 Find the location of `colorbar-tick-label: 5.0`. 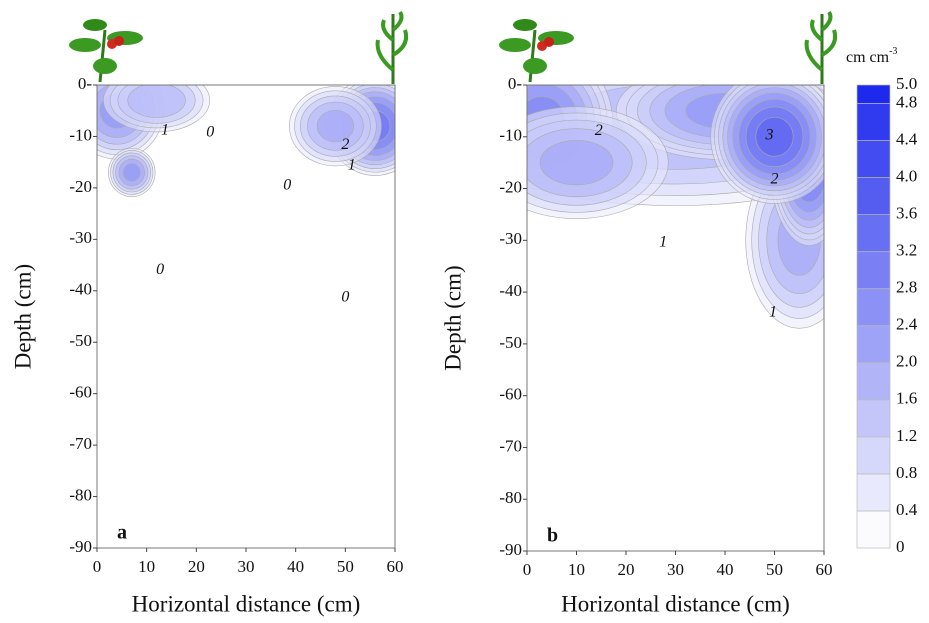

colorbar-tick-label: 5.0 is located at coordinates (906, 83).